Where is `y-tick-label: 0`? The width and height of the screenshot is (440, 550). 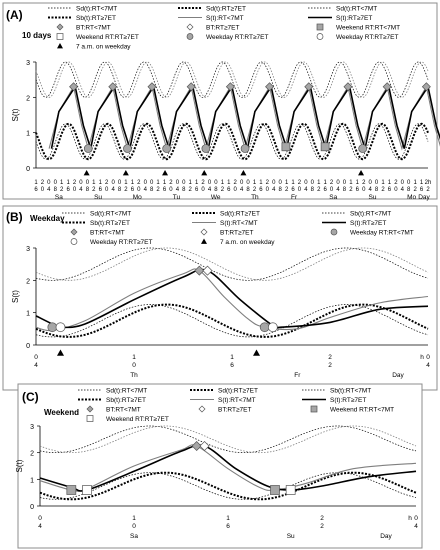
y-tick-label: 0 is located at coordinates (32, 507).